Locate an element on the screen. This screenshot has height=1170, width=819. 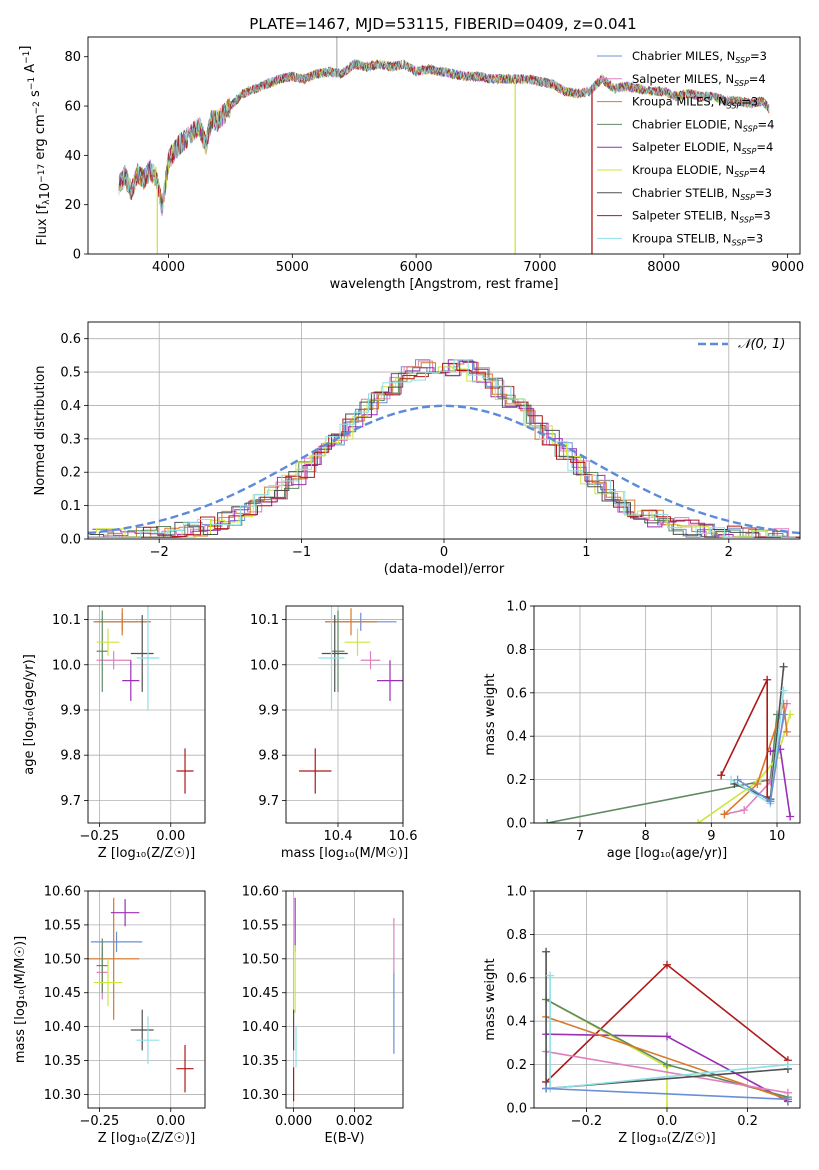
spectrum-plot-area is located at coordinates (444, 145).